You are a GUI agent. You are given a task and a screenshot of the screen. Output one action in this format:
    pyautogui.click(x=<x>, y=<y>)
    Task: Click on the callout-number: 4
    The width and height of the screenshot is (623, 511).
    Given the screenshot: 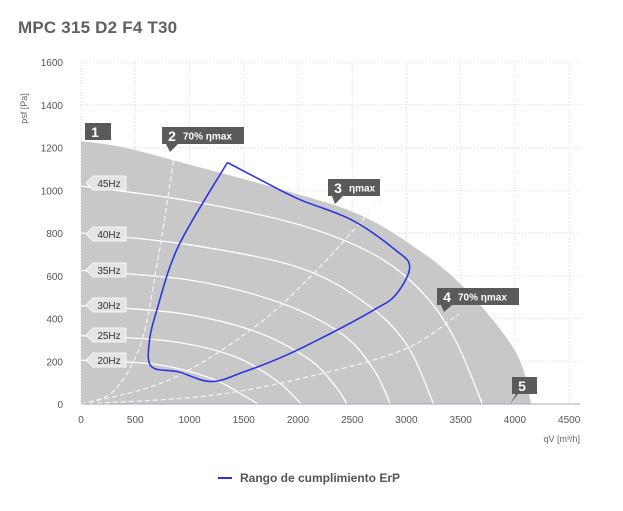 What is the action you would take?
    pyautogui.click(x=447, y=297)
    